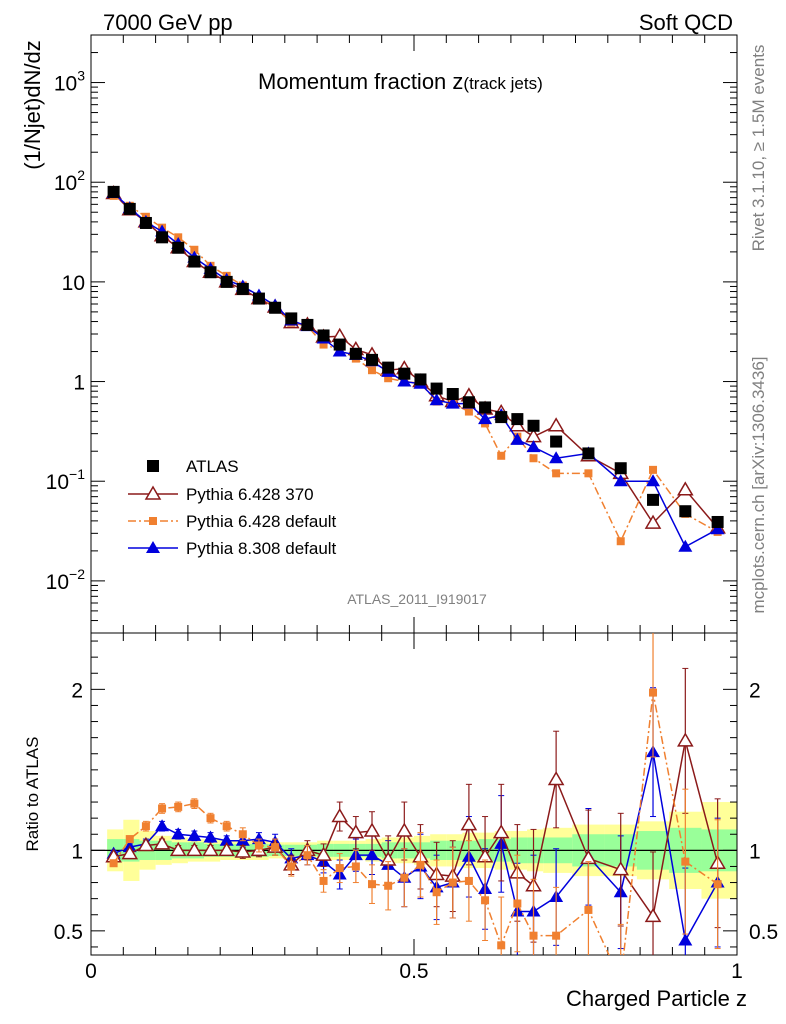  Describe the element at coordinates (417, 599) in the screenshot. I see `analysis-label: ATLAS_2011_I919017` at that location.